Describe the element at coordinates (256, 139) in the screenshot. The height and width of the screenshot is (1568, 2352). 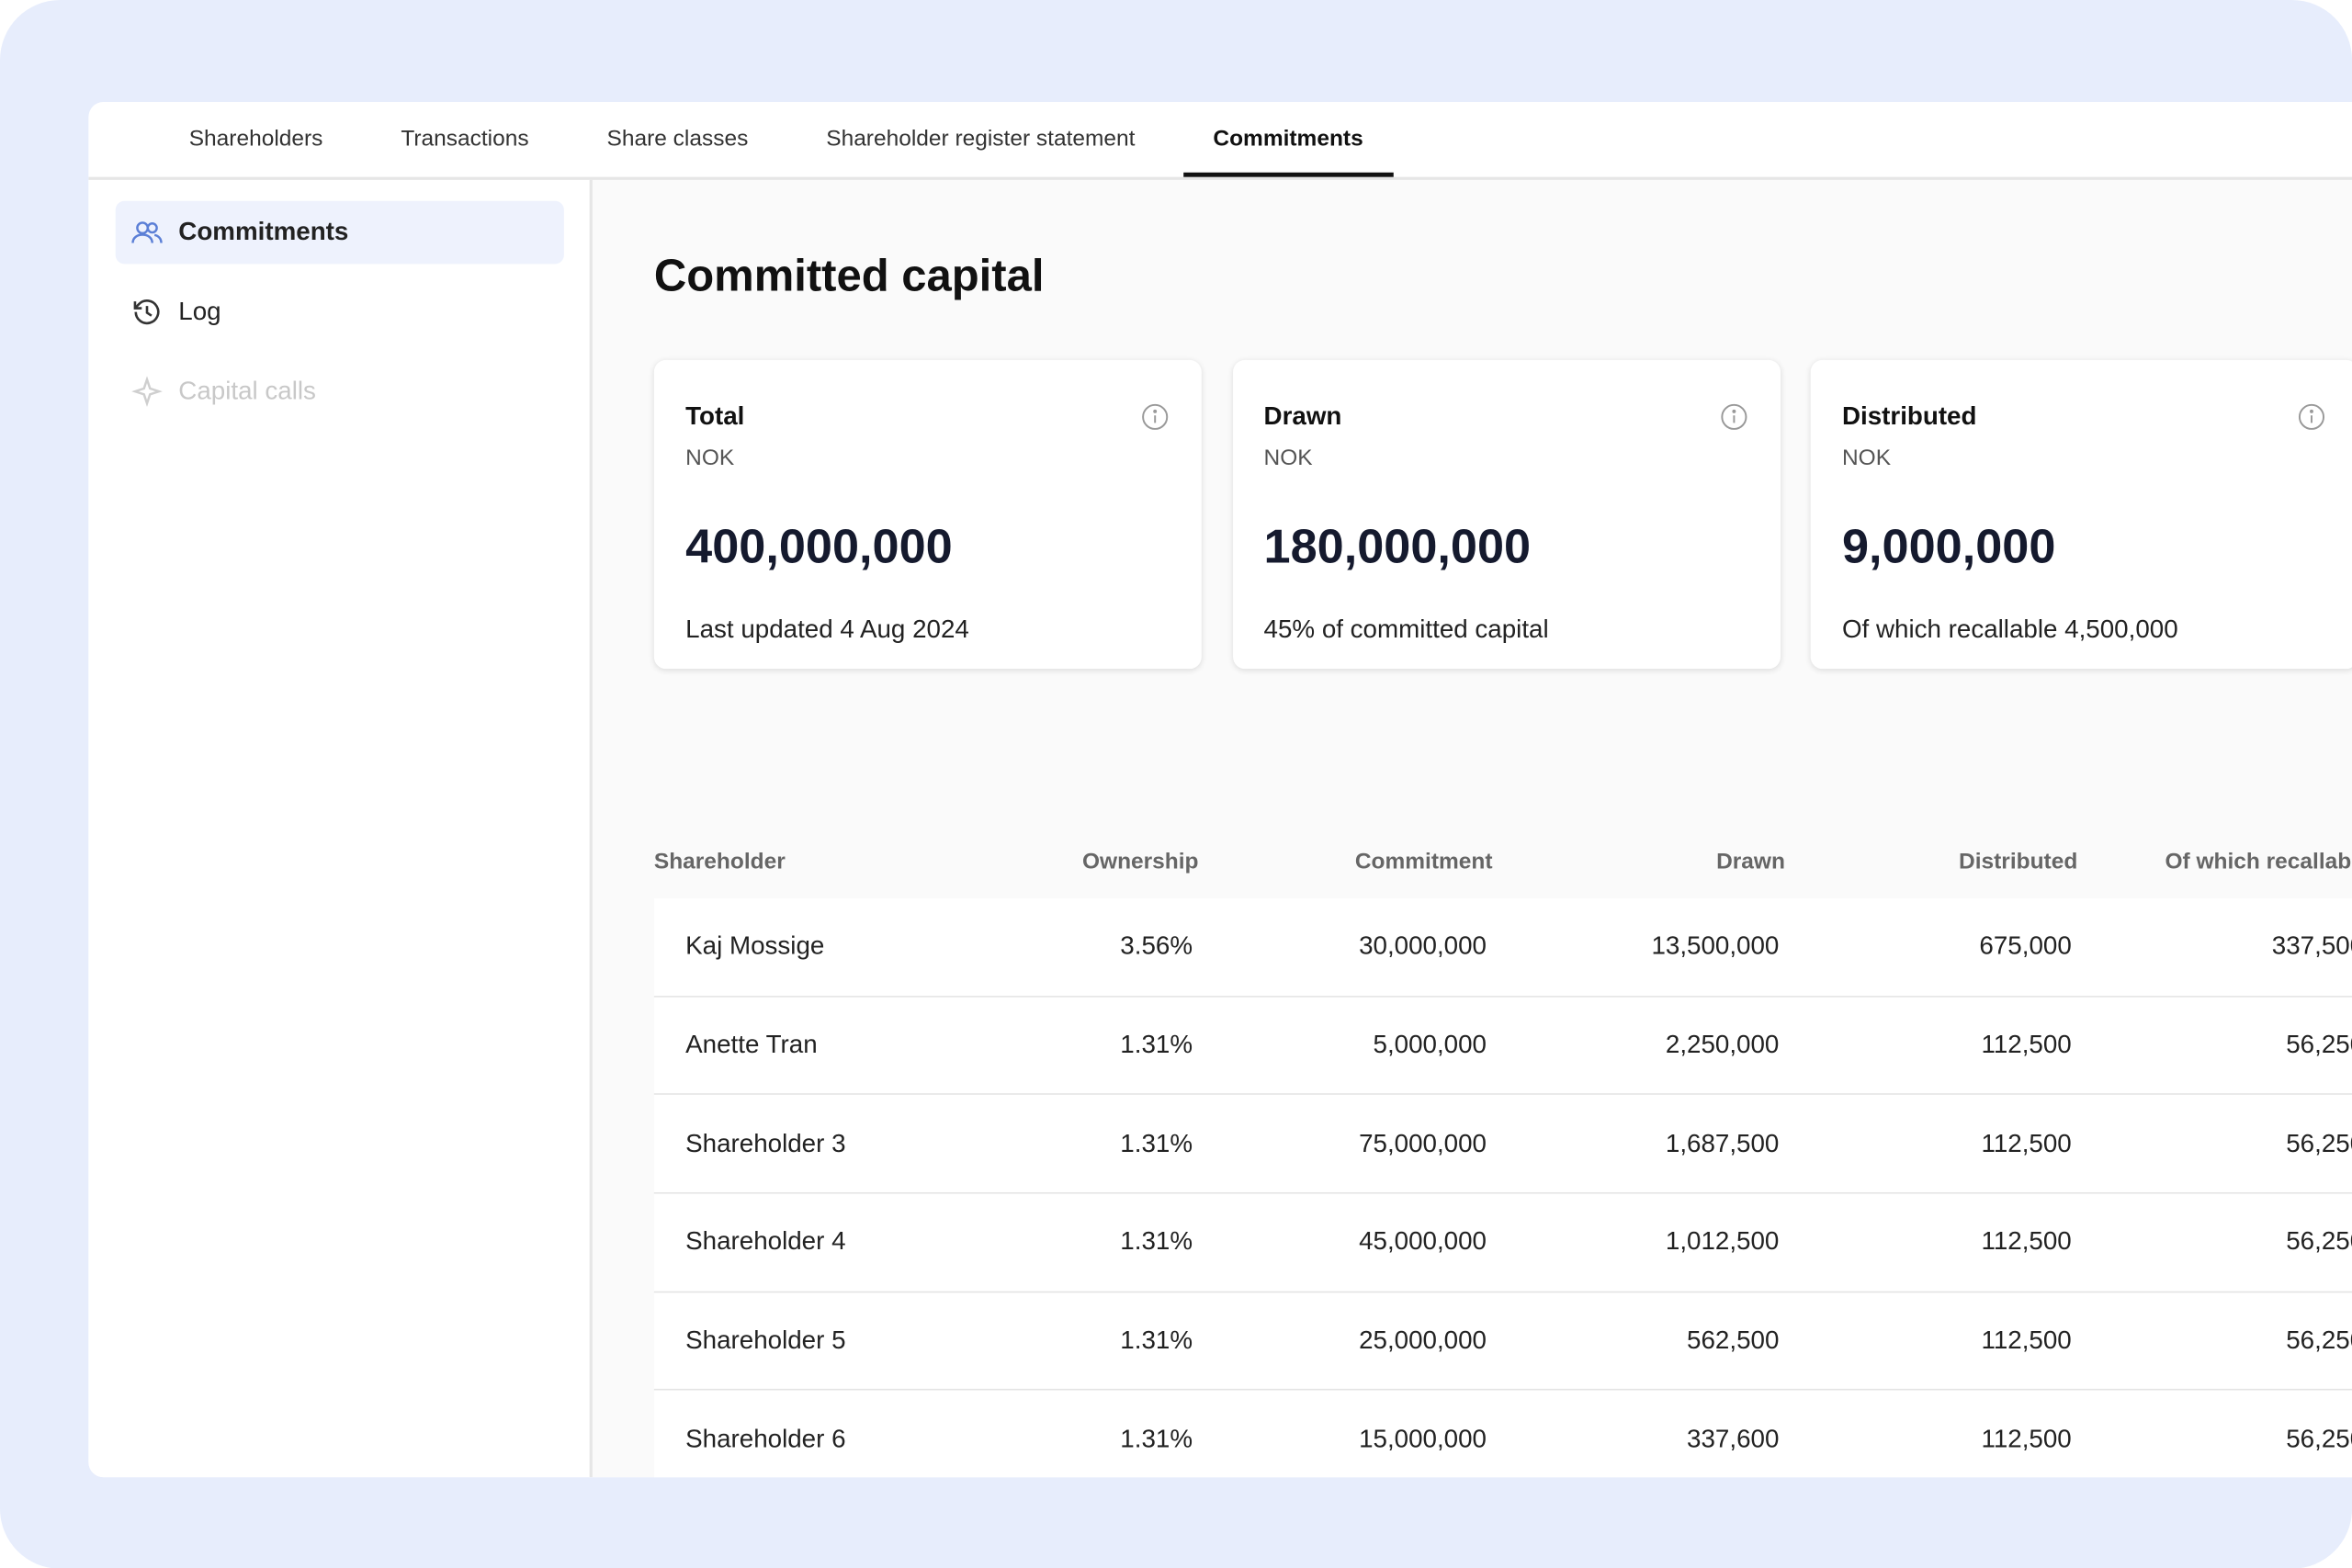
I see `tab: Shareholders` at that location.